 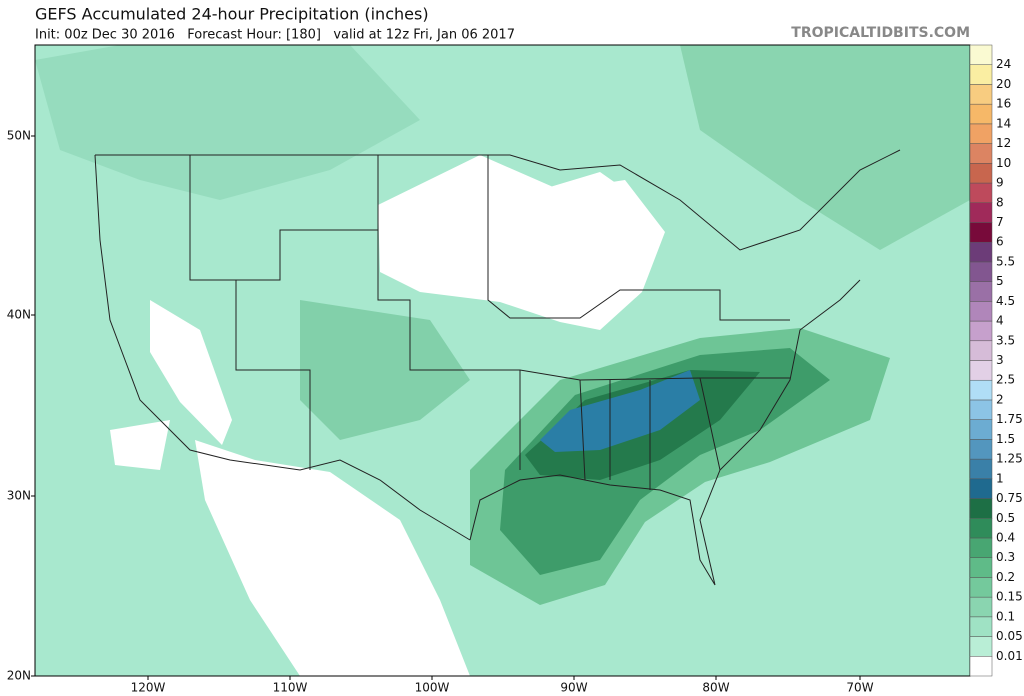 What do you see at coordinates (19, 676) in the screenshot?
I see `lat-label: 20N` at bounding box center [19, 676].